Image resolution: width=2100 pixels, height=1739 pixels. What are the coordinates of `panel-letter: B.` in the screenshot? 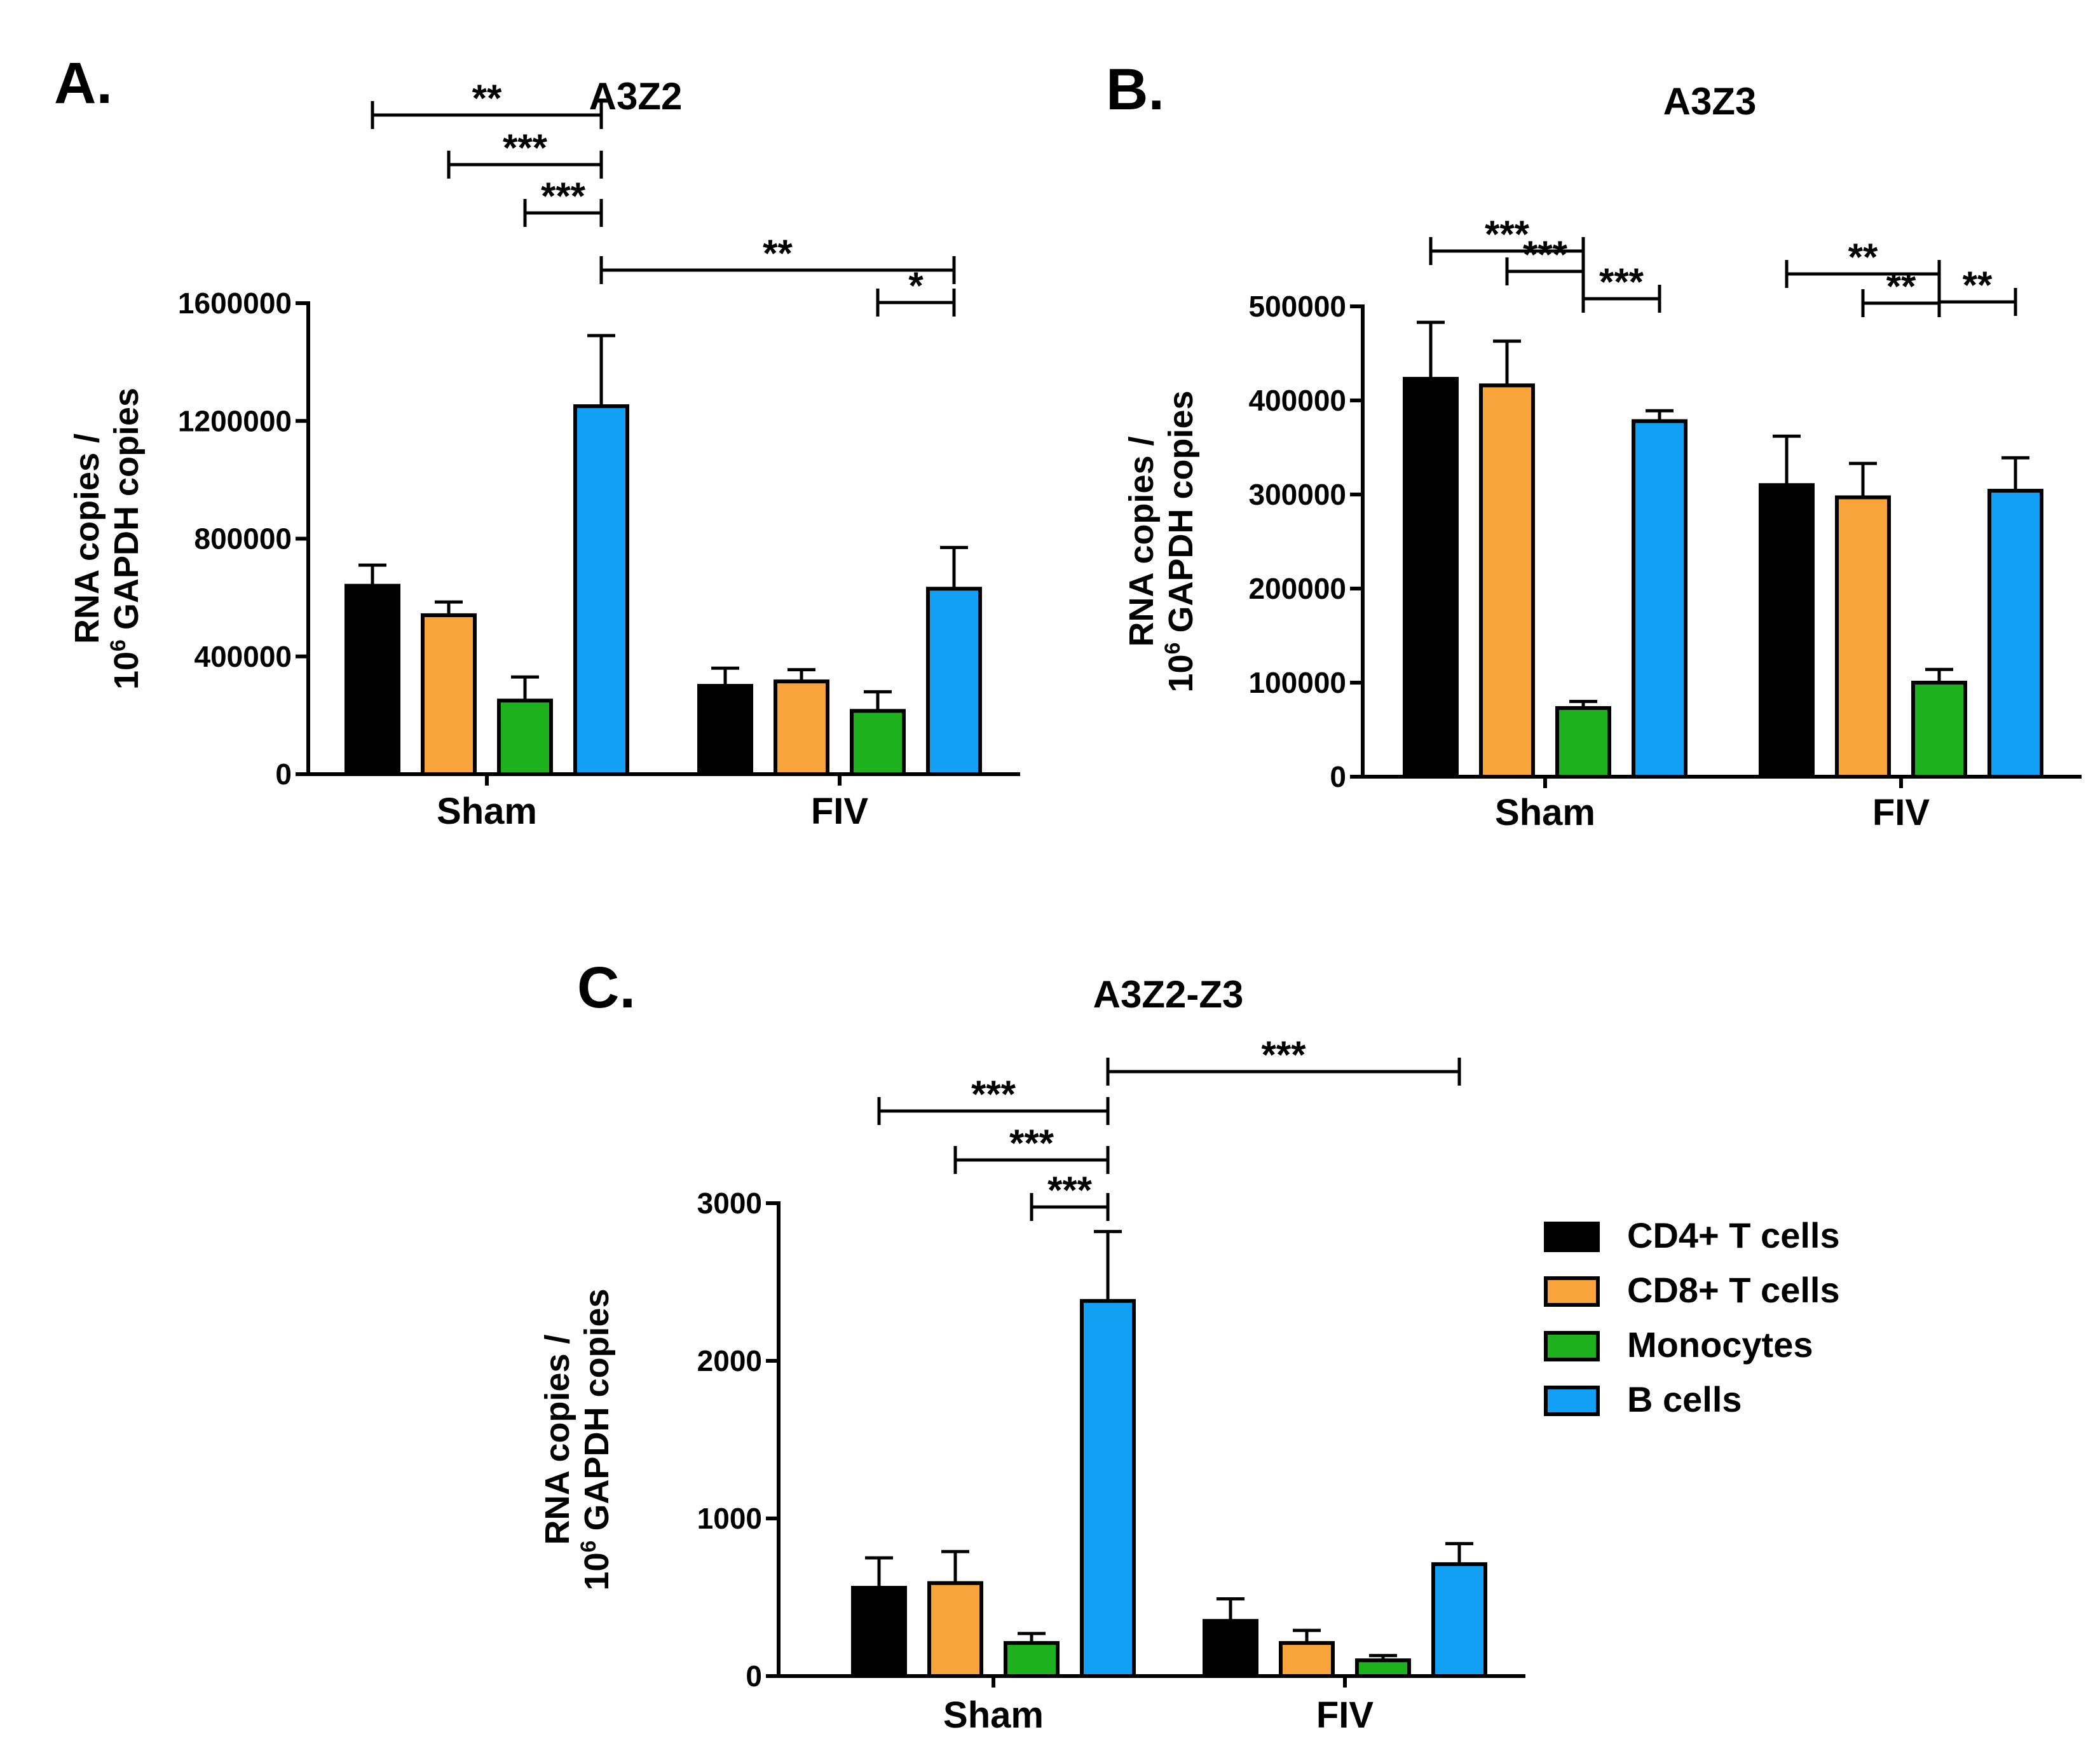 It's located at (1135, 89).